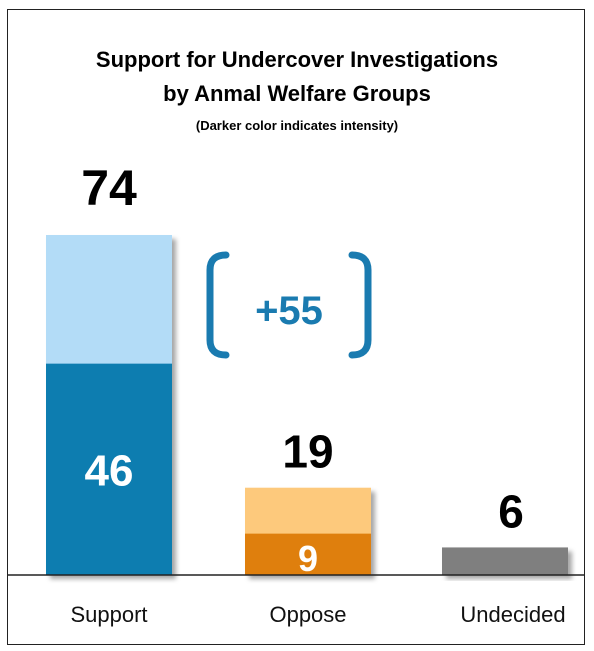 This screenshot has width=594, height=651. I want to click on support-intense-bar, so click(109, 469).